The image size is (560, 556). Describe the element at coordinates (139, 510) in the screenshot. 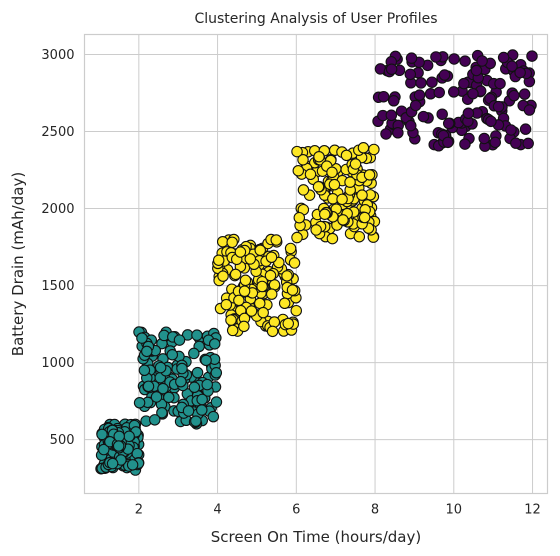

I see `x-tick-label: 2` at that location.